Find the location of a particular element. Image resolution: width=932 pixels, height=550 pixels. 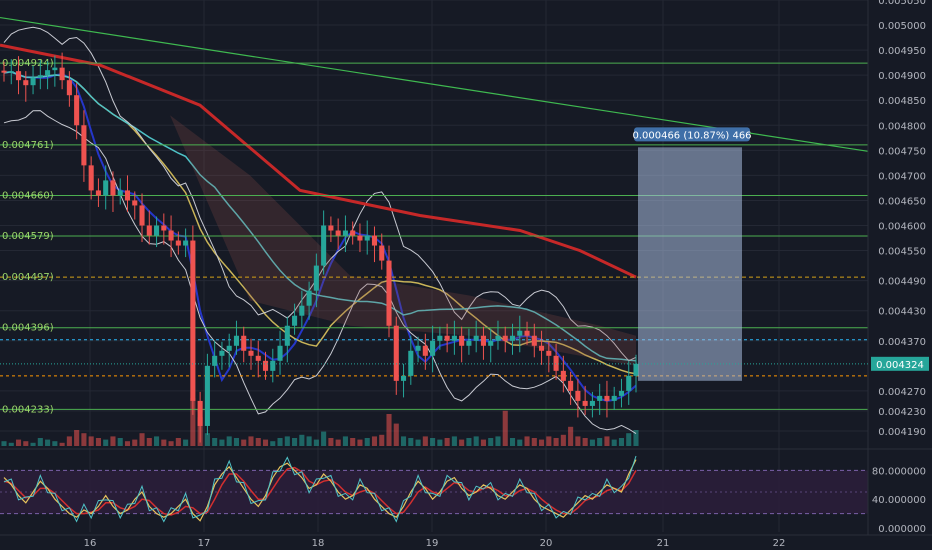

y-tick-label: 0.004190 is located at coordinates (902, 432).